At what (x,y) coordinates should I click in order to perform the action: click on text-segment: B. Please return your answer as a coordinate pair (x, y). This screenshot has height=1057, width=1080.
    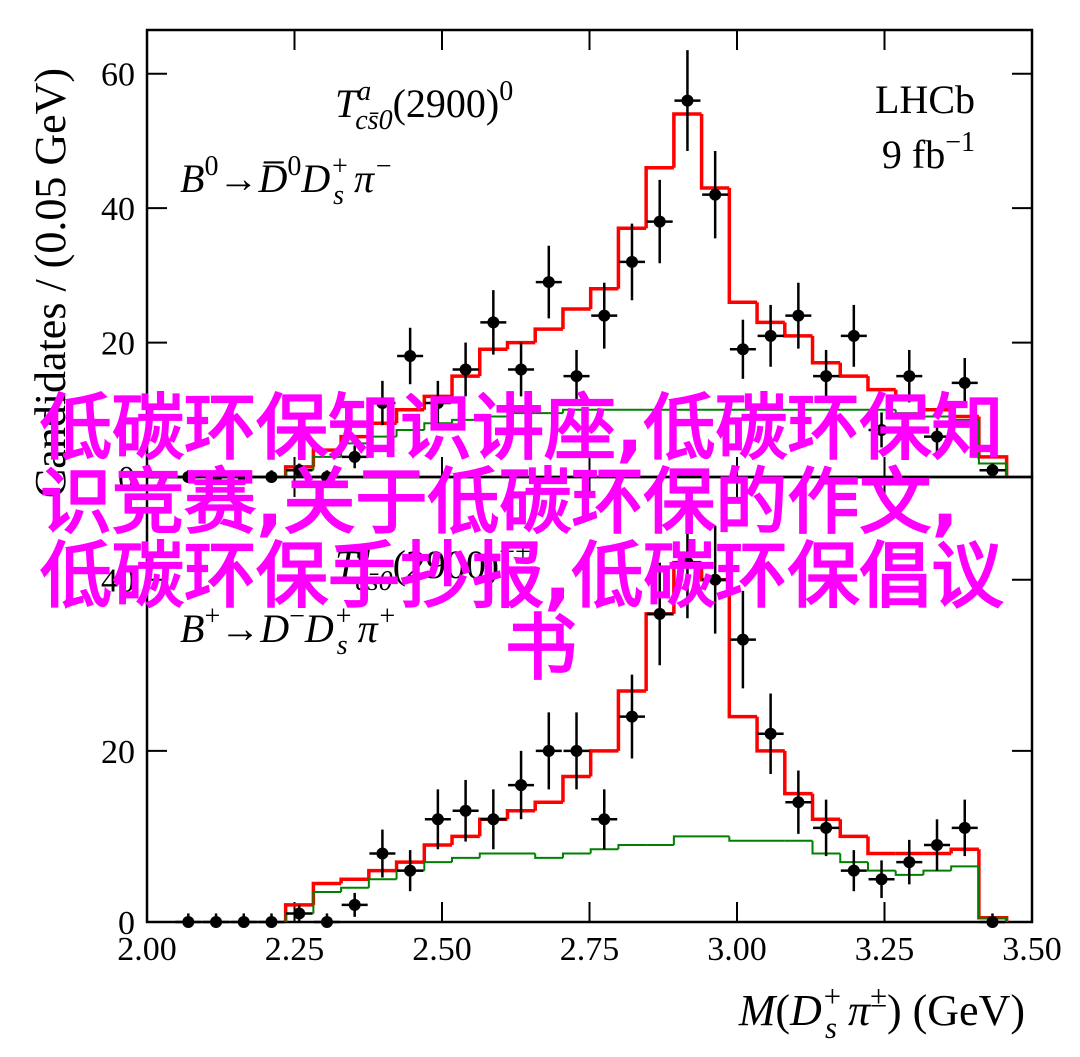
    Looking at the image, I should click on (192, 628).